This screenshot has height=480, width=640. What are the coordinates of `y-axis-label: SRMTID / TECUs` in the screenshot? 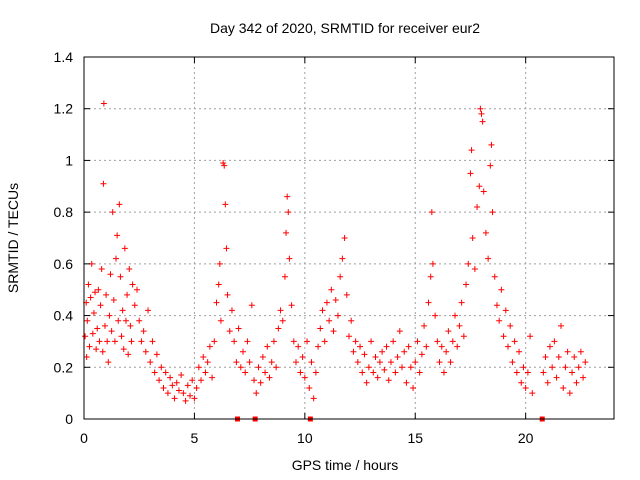 It's located at (13, 238).